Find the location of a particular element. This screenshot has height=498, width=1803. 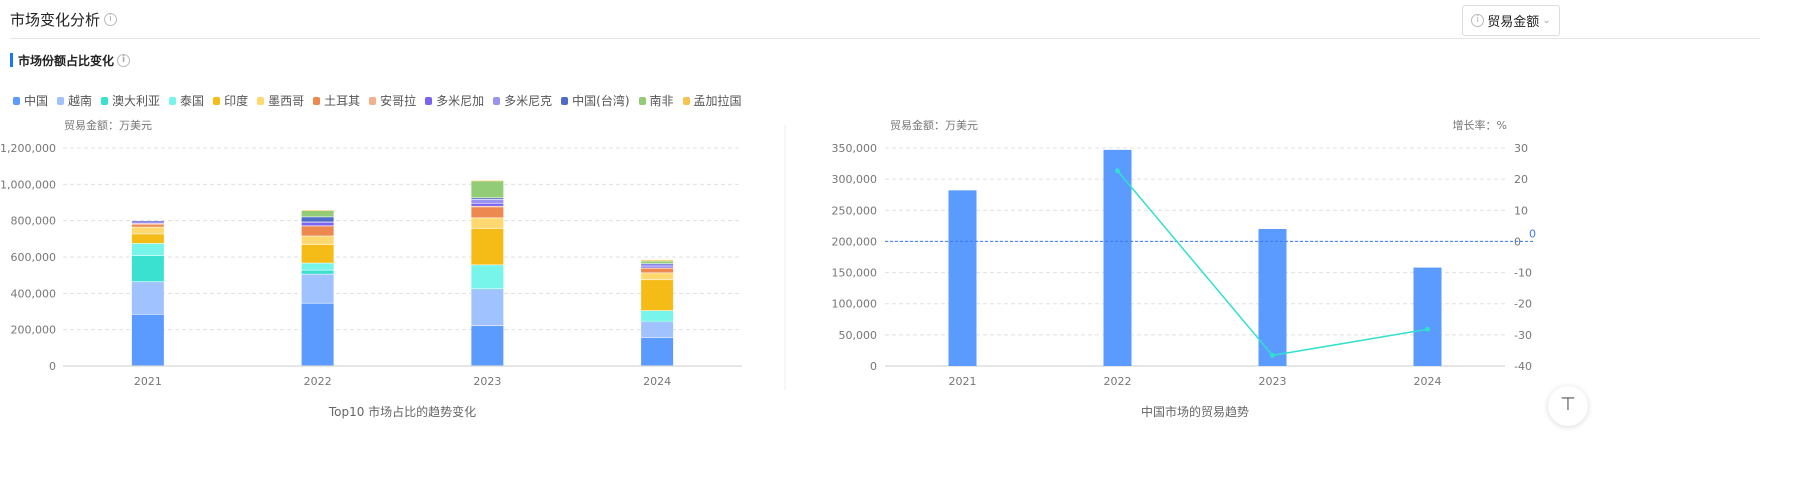

y2-axis-title: 增长率：% is located at coordinates (1480, 125).